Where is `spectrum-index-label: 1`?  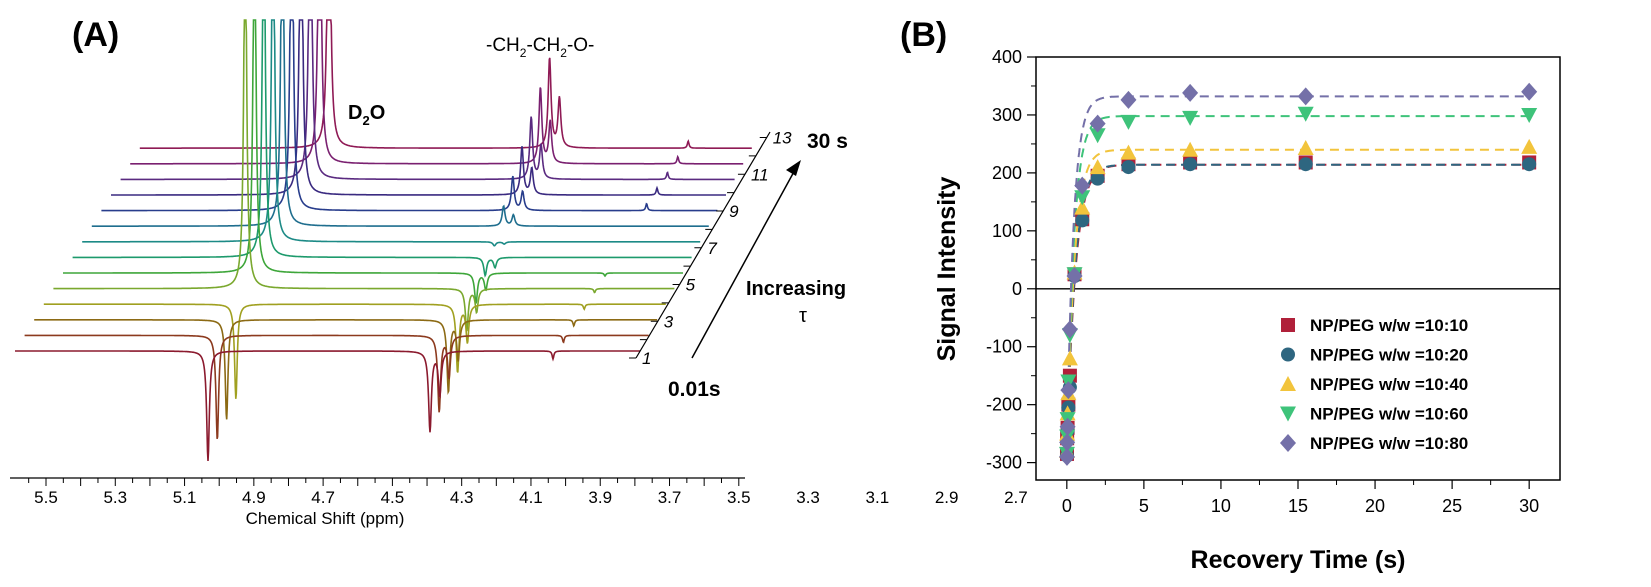 spectrum-index-label: 1 is located at coordinates (646, 358).